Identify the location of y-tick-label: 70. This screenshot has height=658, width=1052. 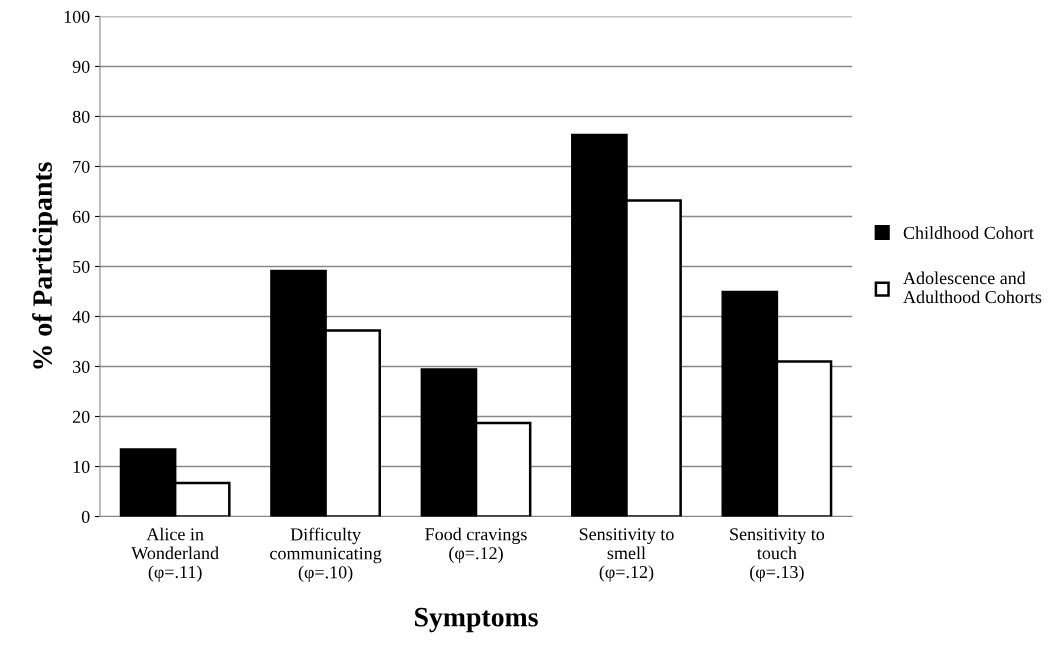
(81, 166).